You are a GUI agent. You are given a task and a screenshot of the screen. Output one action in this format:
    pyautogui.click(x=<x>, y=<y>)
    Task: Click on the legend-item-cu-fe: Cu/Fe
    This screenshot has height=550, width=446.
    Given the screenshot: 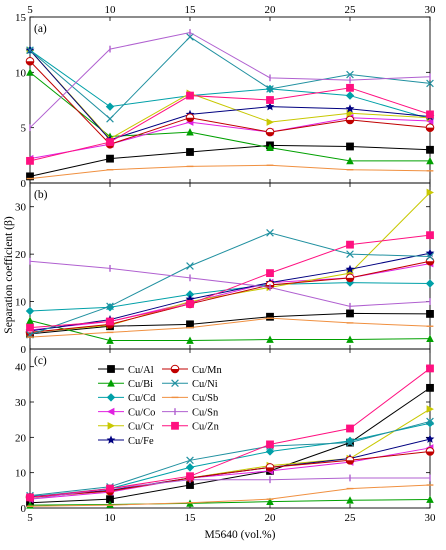 What is the action you would take?
    pyautogui.click(x=126, y=441)
    